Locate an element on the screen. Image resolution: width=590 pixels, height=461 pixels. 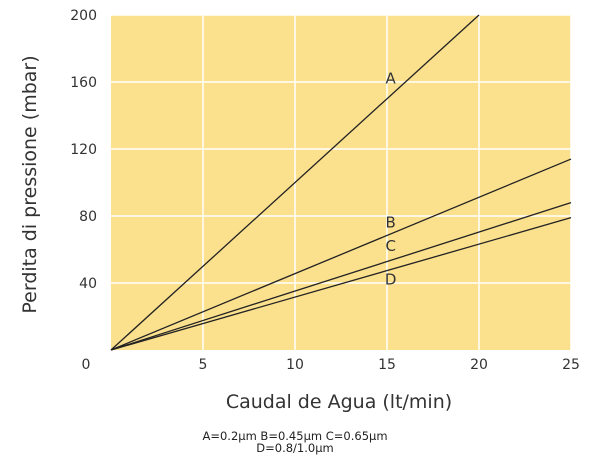
y-tick-40: 40 is located at coordinates (88, 284).